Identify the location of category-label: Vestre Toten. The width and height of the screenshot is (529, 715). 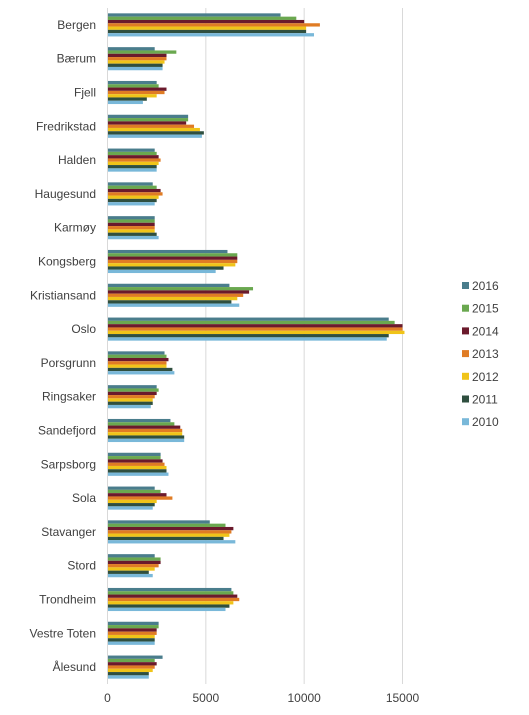
(63, 633).